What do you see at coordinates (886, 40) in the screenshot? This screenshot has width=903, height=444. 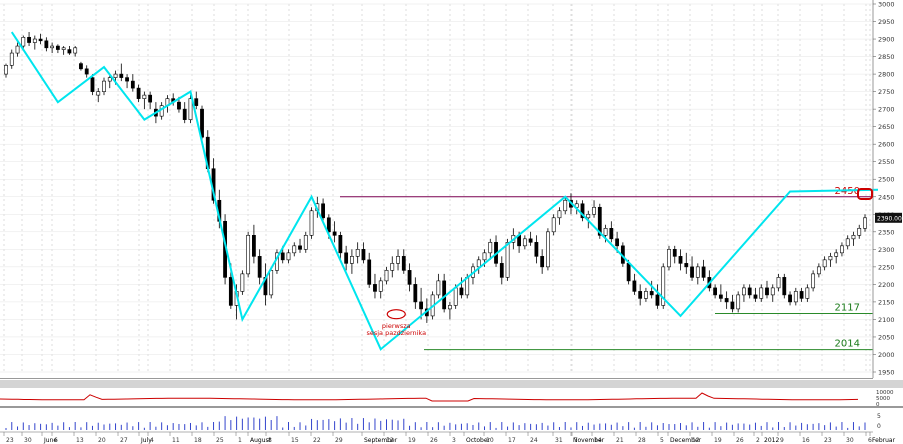 I see `y-tick-label: 2900` at bounding box center [886, 40].